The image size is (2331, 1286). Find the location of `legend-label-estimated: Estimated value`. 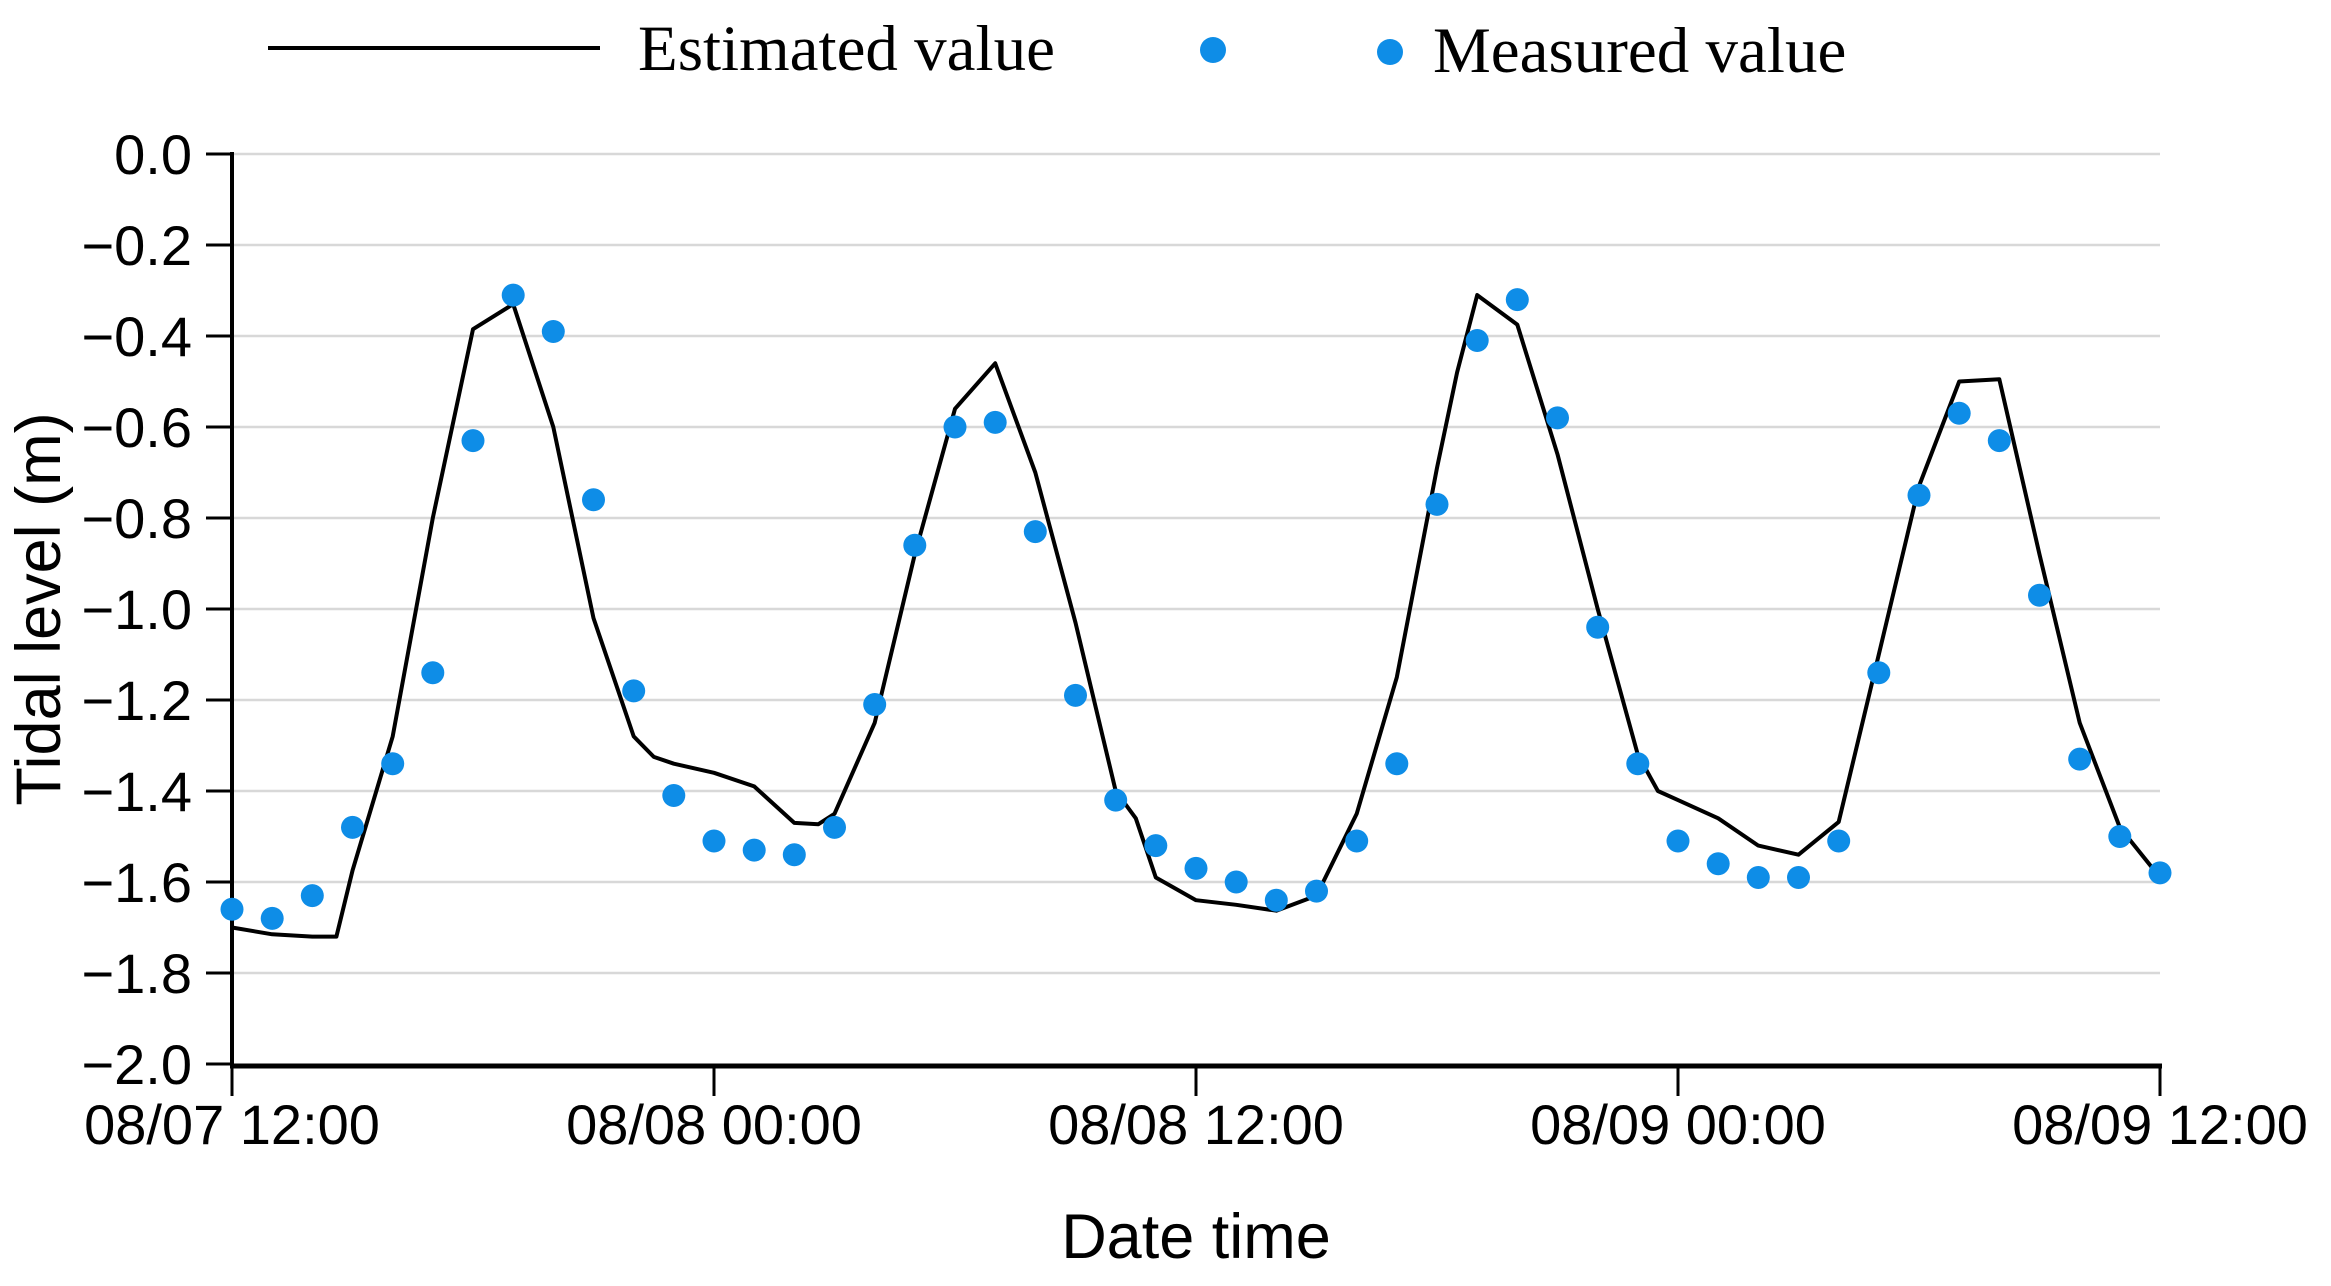

legend-label-estimated: Estimated value is located at coordinates (846, 49).